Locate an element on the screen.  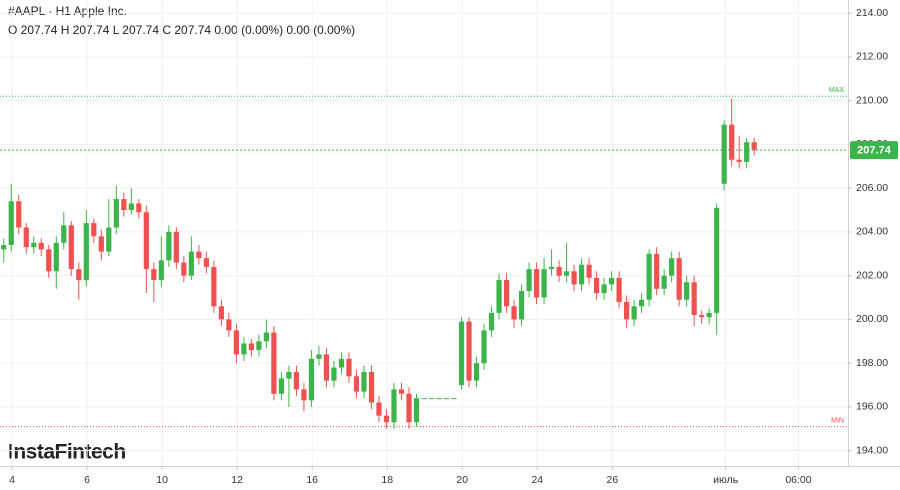
x-tick-label: 06:00 is located at coordinates (798, 480).